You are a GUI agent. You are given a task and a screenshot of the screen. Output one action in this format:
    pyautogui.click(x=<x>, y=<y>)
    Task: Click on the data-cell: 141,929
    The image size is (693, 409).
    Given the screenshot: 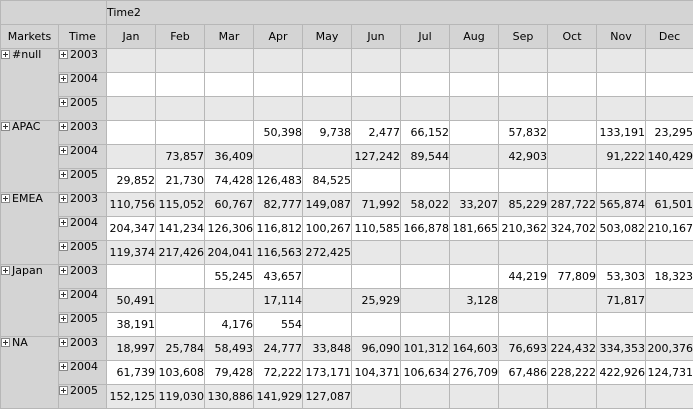 What is the action you would take?
    pyautogui.click(x=278, y=397)
    